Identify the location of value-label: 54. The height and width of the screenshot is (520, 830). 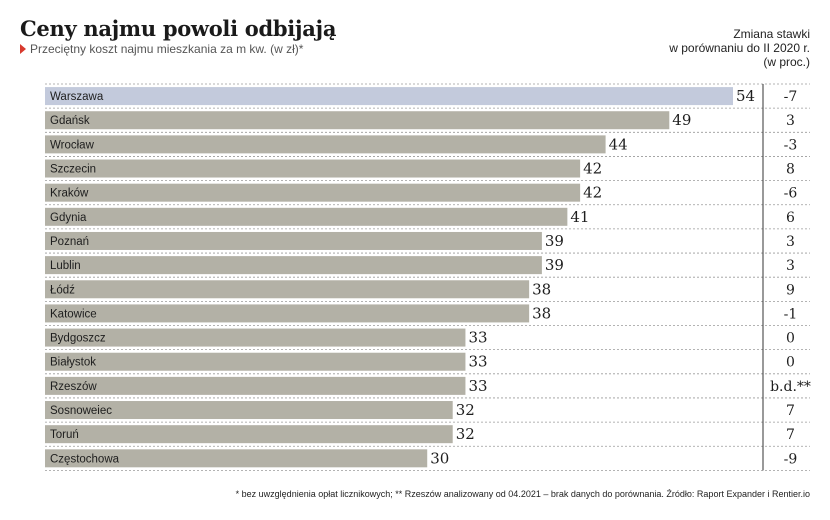
(745, 96).